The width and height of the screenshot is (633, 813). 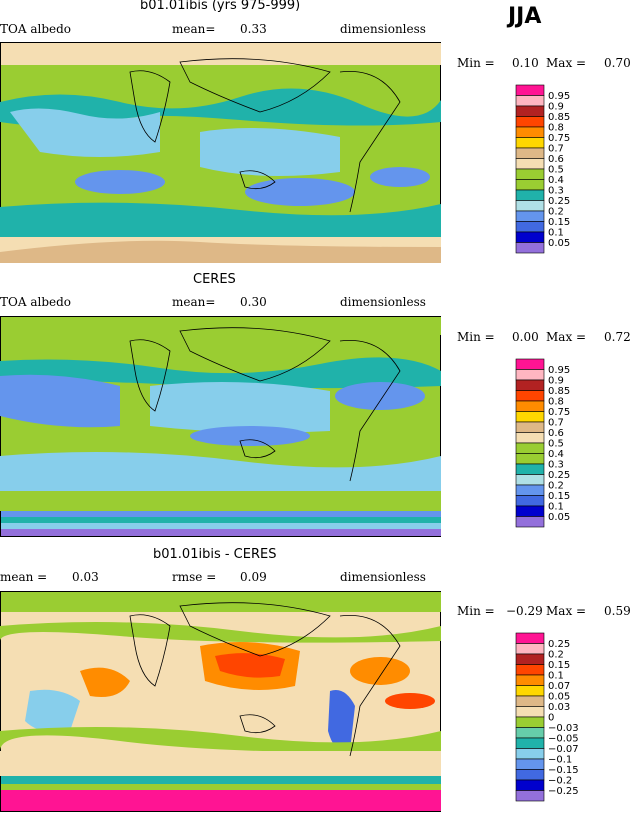 What do you see at coordinates (525, 63) in the screenshot?
I see `panel1-min-value: 0.10` at bounding box center [525, 63].